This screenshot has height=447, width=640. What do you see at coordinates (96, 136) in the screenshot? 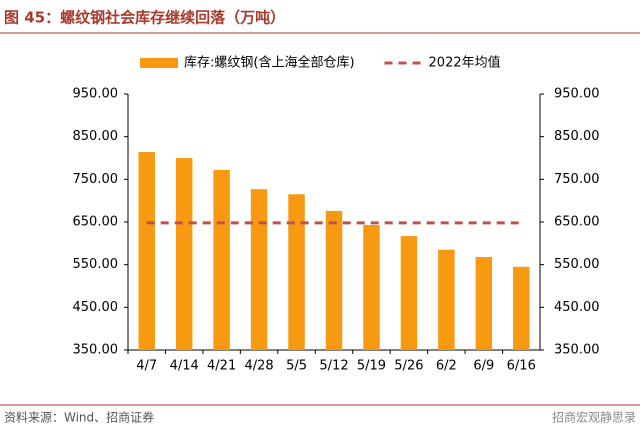
I see `y-tick-label: 850.00` at bounding box center [96, 136].